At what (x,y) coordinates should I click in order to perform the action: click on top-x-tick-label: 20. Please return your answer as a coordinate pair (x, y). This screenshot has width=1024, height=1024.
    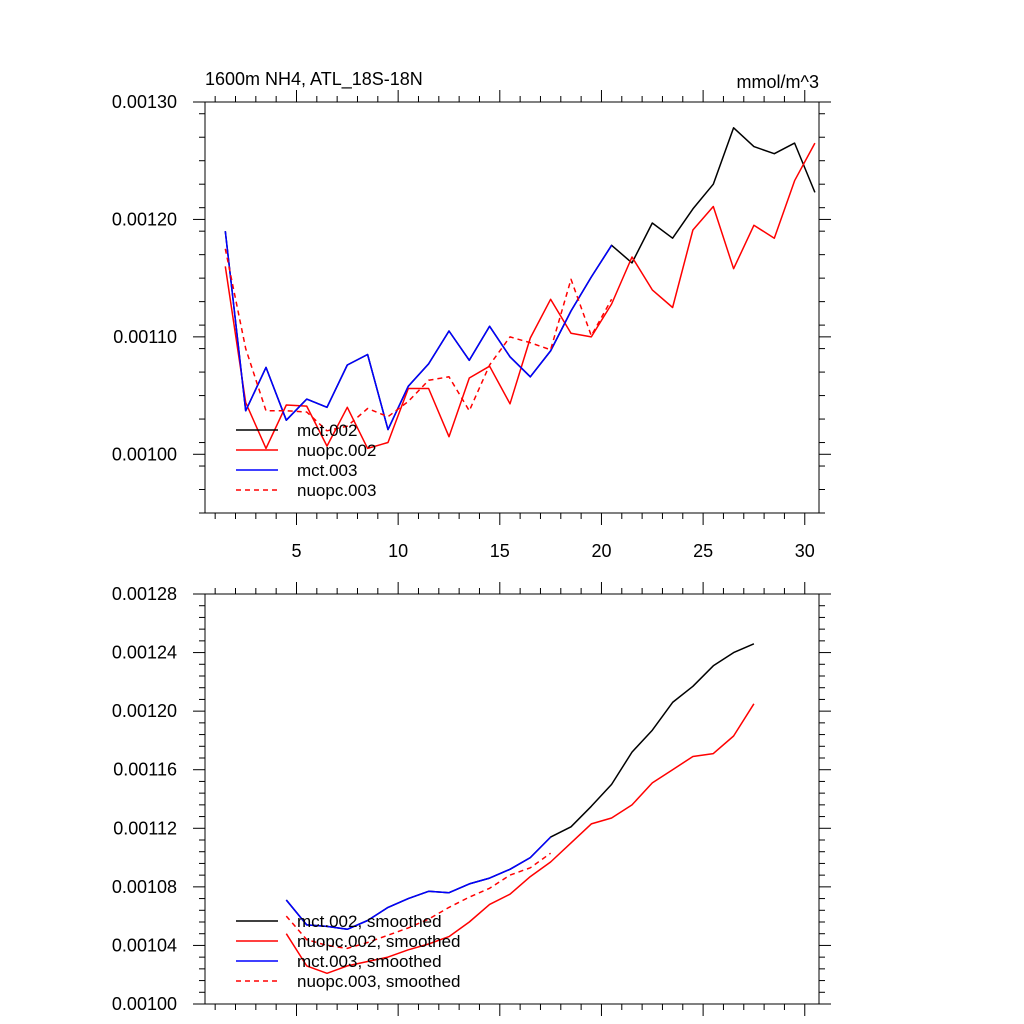
    Looking at the image, I should click on (601, 551).